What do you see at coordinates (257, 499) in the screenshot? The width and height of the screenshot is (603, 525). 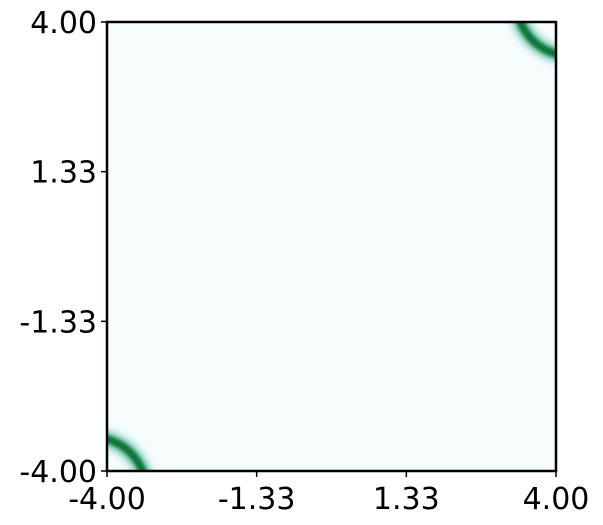 I see `x-tick-label: -1.33` at bounding box center [257, 499].